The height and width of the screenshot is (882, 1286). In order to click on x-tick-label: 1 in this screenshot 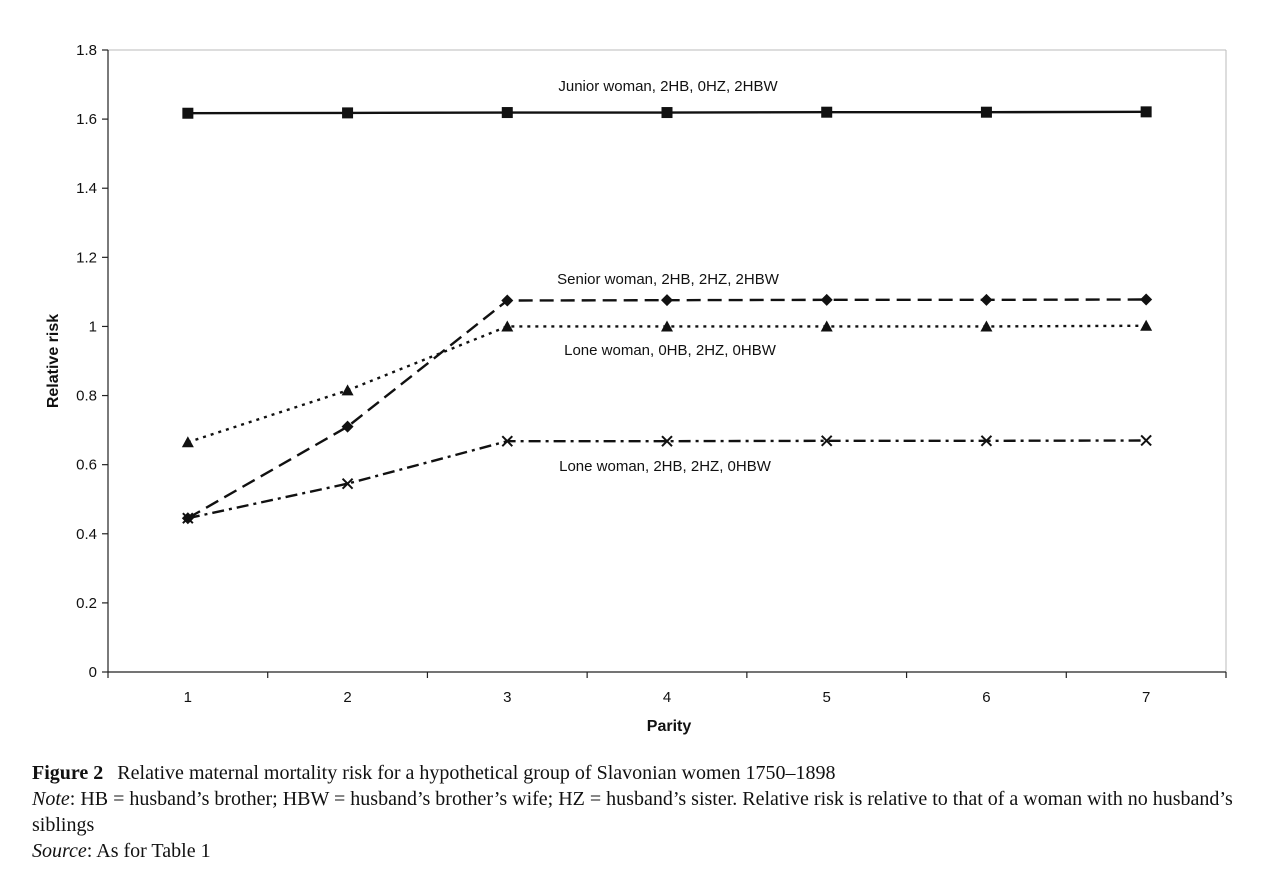, I will do `click(188, 697)`.